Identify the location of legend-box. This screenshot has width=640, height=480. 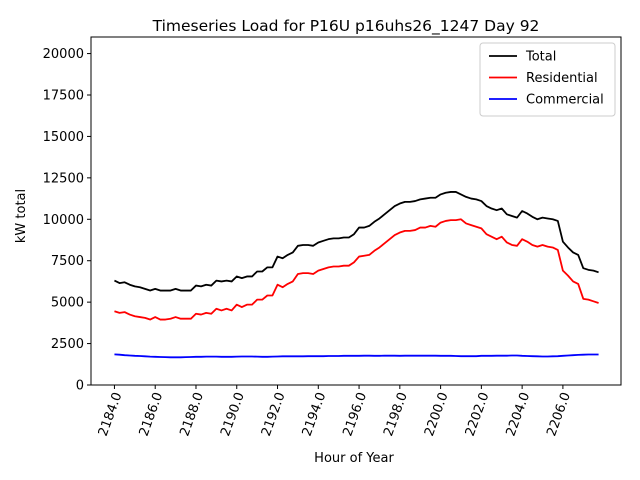
(547, 79).